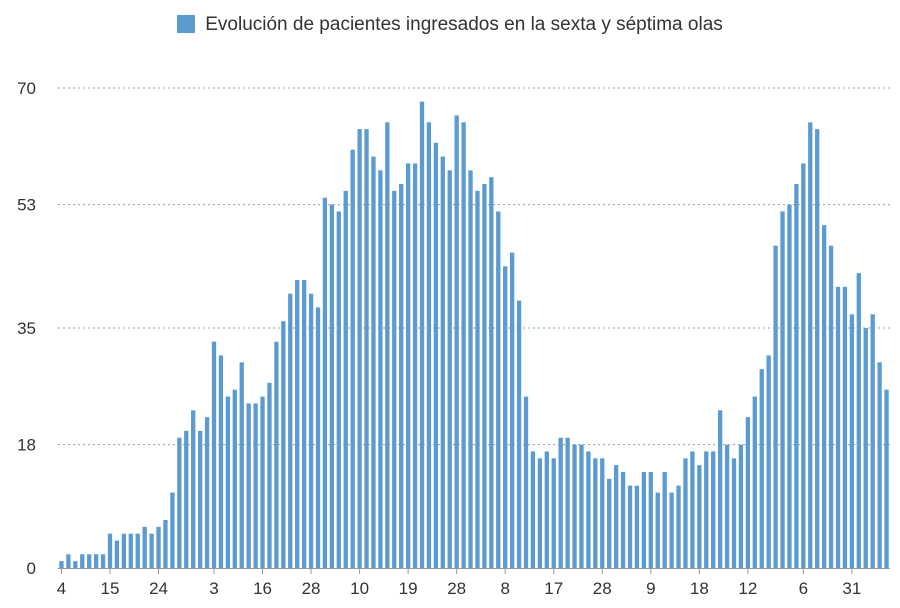 This screenshot has width=900, height=608. I want to click on x-tick-label: 17, so click(553, 588).